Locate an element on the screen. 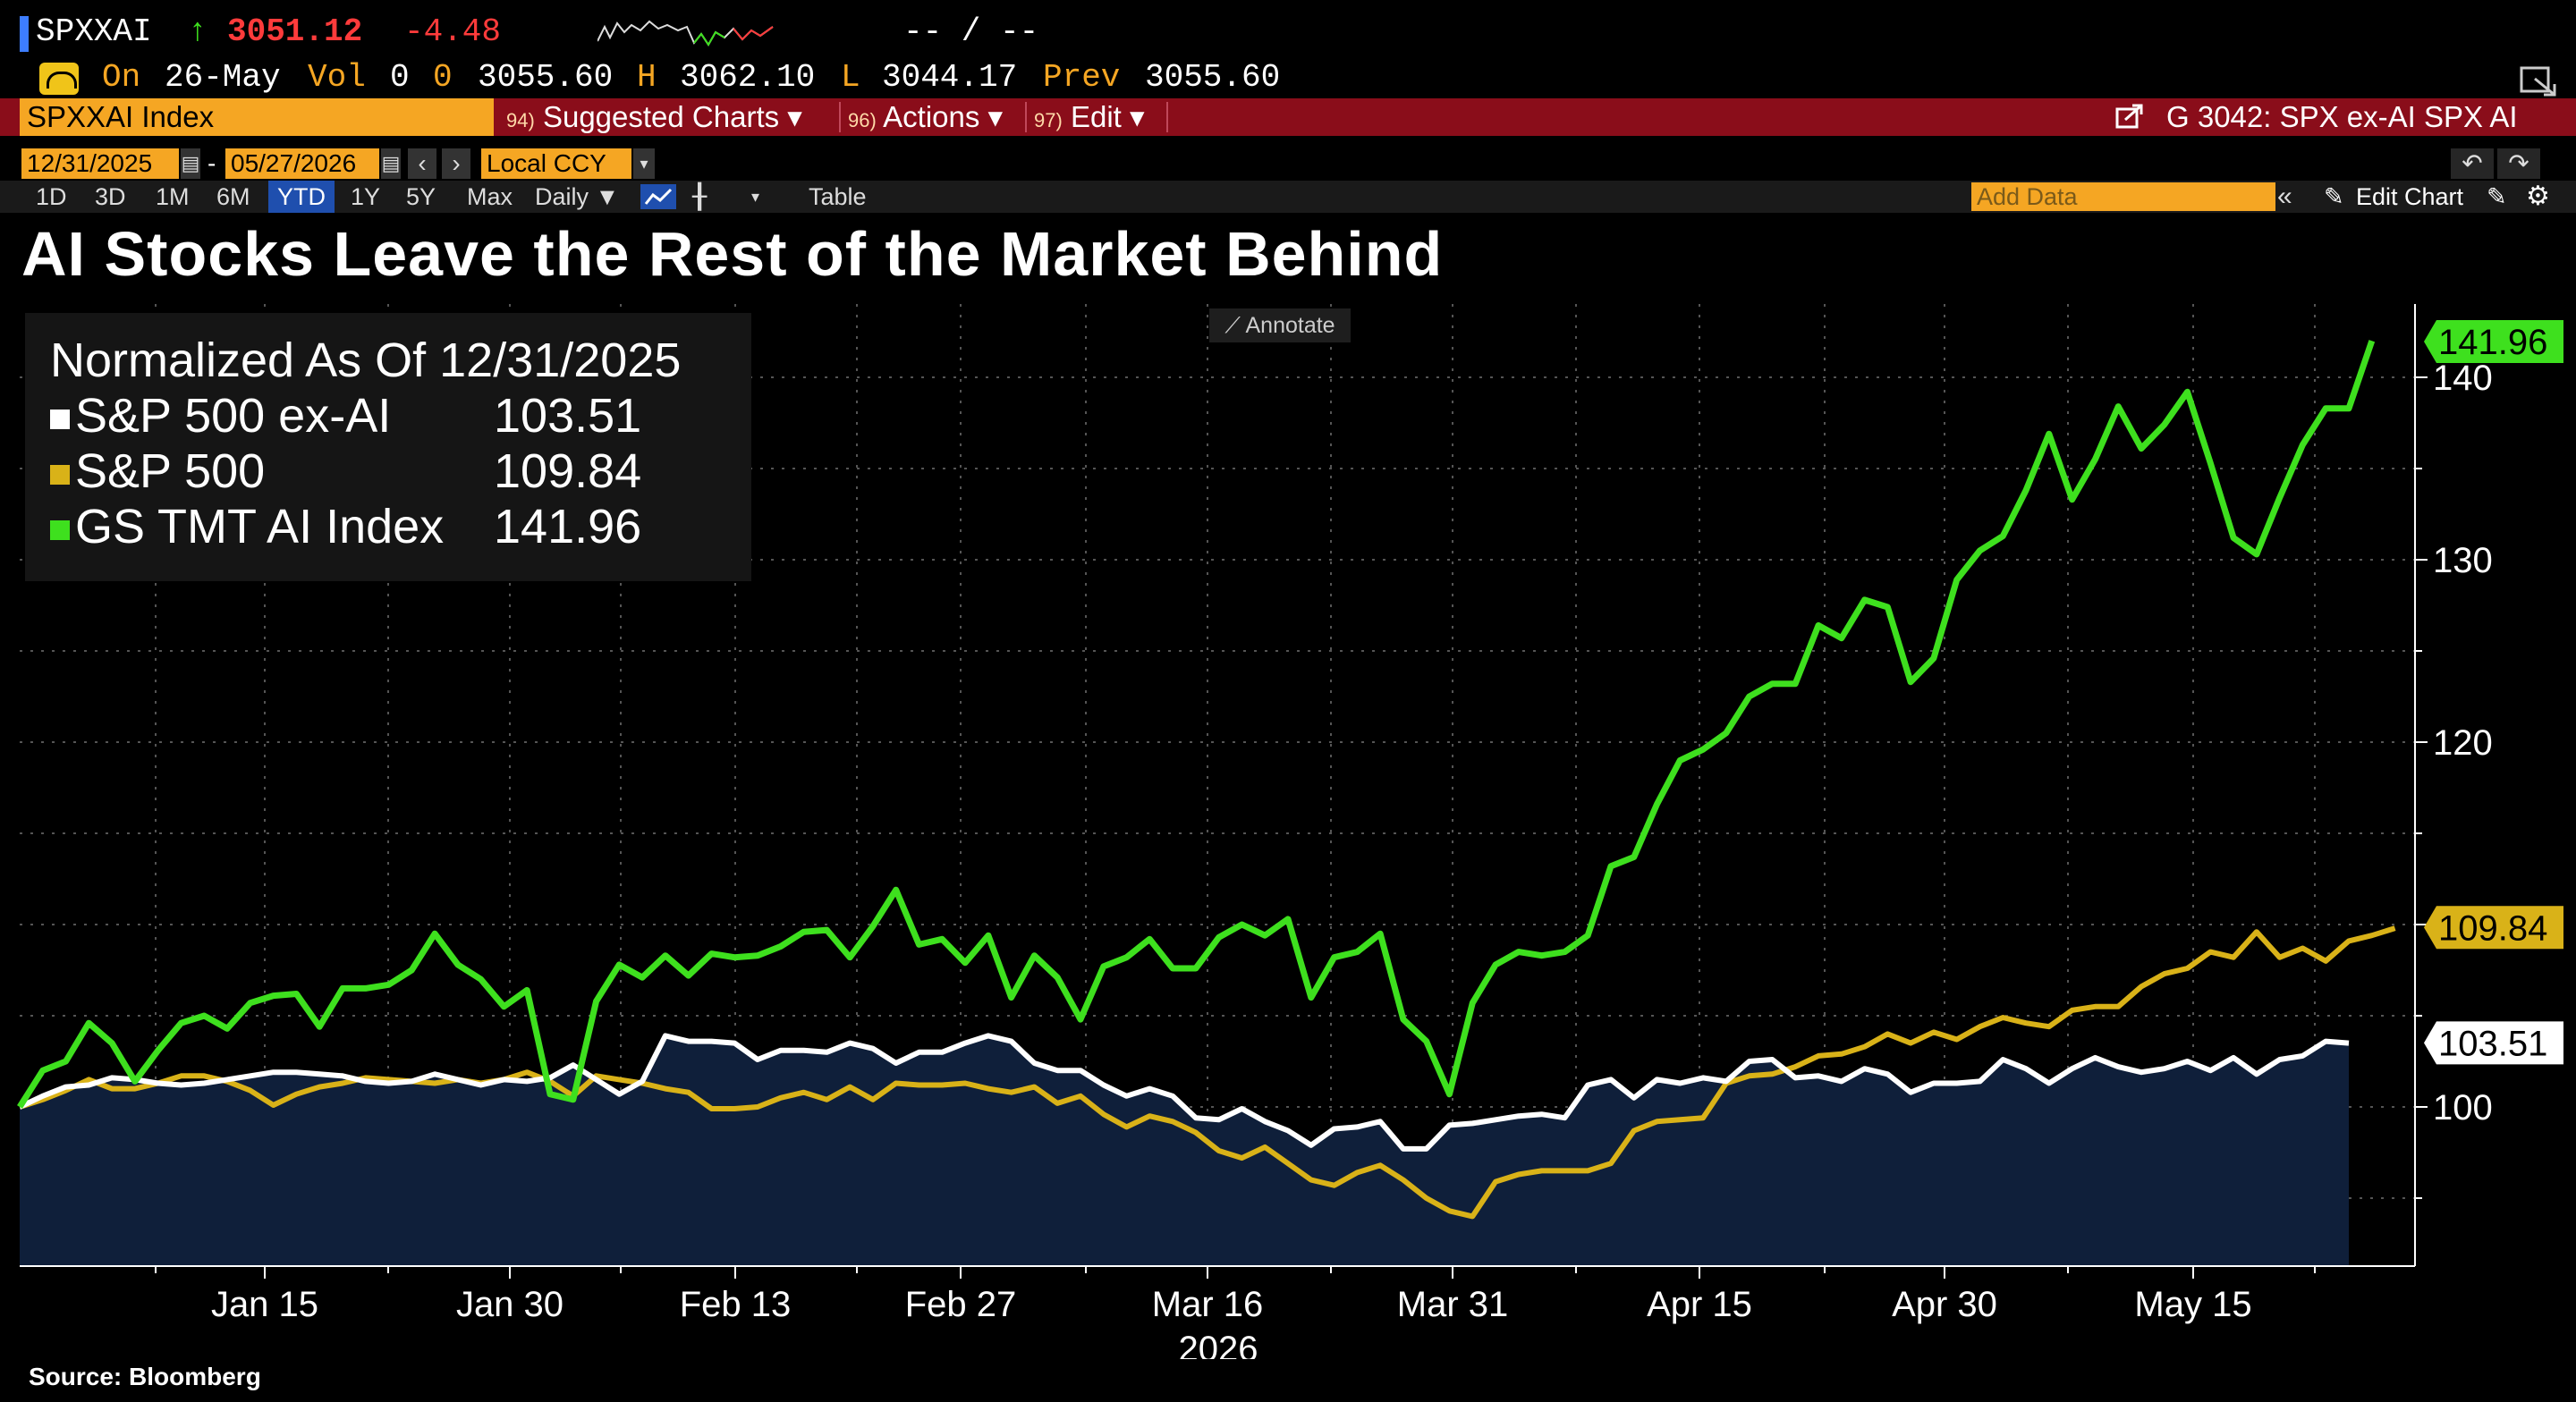 This screenshot has width=2576, height=1402. low-label: L is located at coordinates (850, 77).